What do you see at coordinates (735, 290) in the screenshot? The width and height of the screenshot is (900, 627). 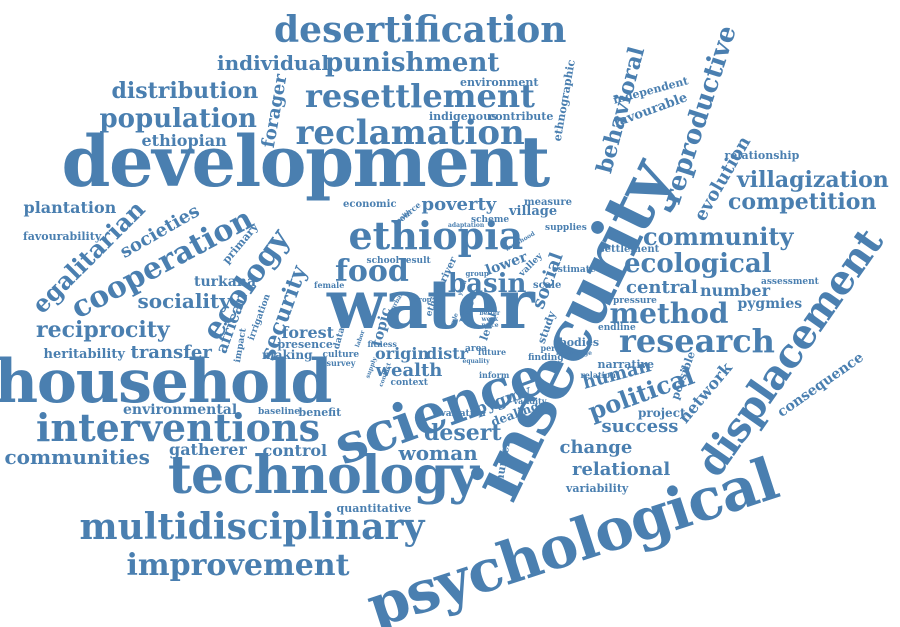 I see `word-number: number` at bounding box center [735, 290].